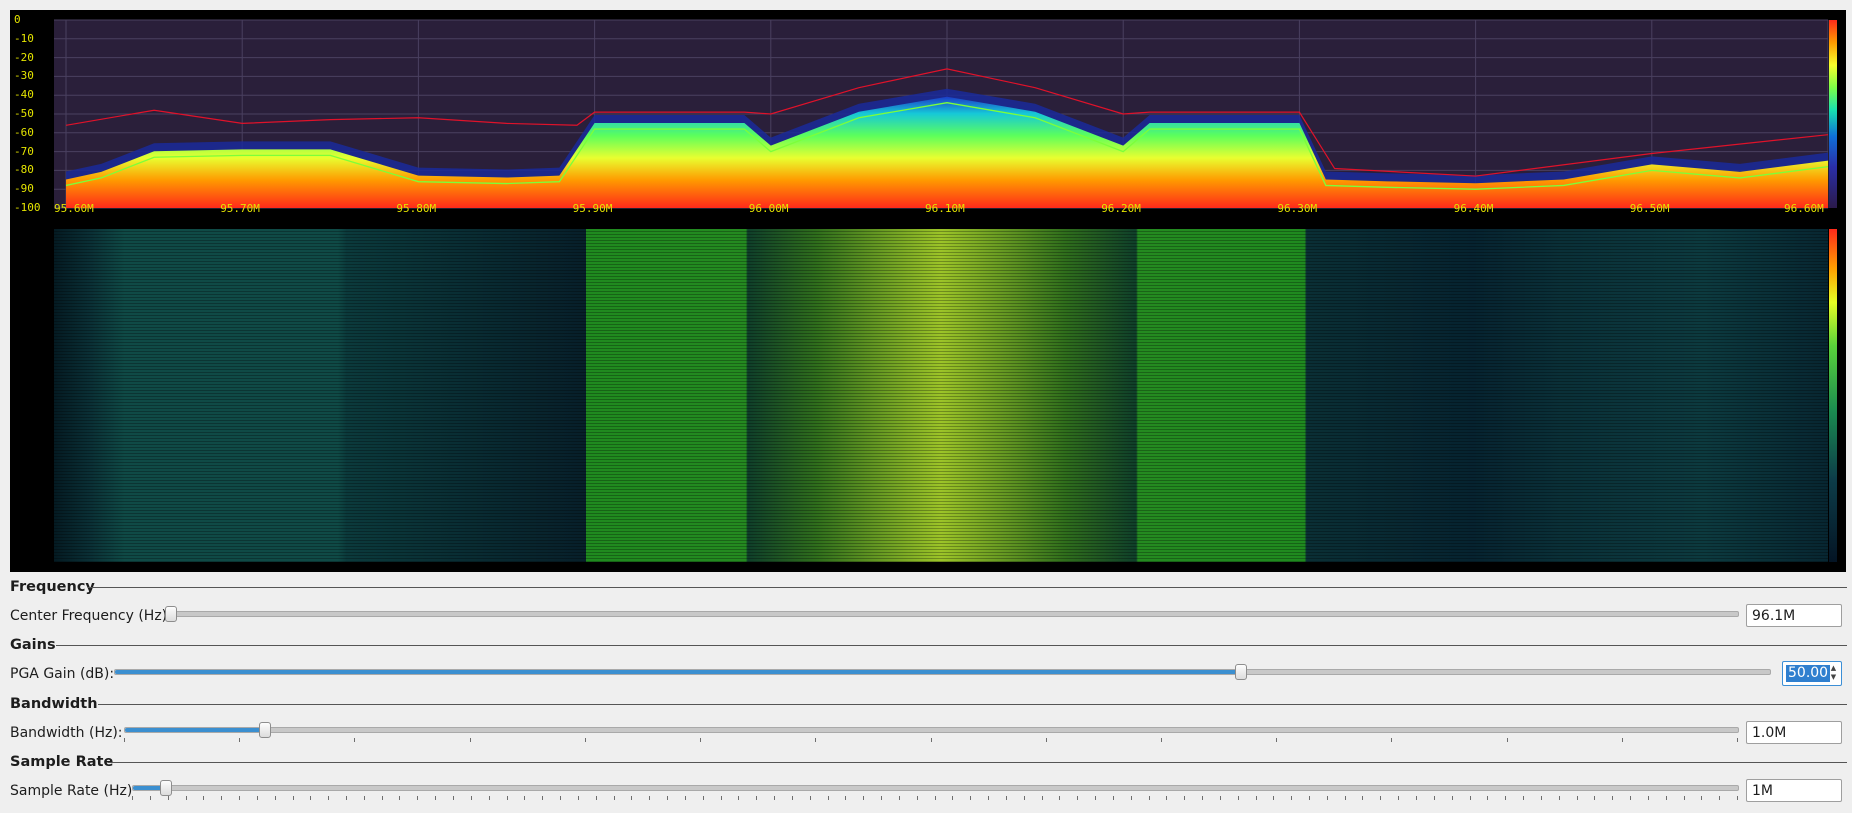 The width and height of the screenshot is (1852, 813). Describe the element at coordinates (1833, 395) in the screenshot. I see `waterfall-colorbar` at that location.